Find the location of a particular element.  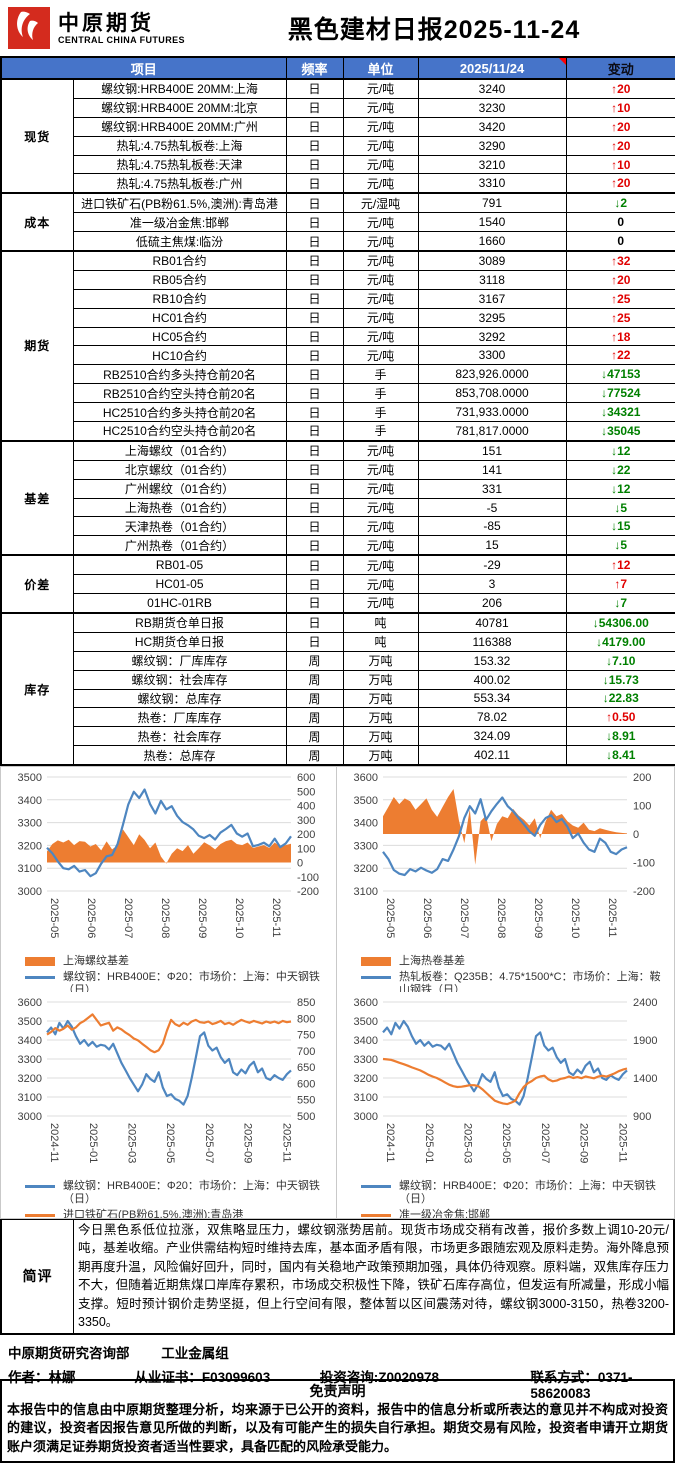

change-cell: ↑12 is located at coordinates (620, 564).